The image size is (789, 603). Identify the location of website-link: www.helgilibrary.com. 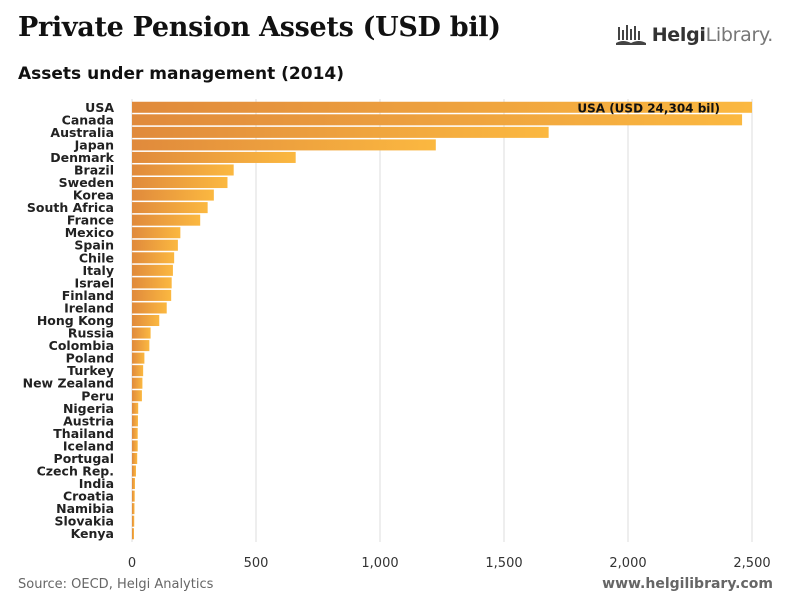
(687, 584).